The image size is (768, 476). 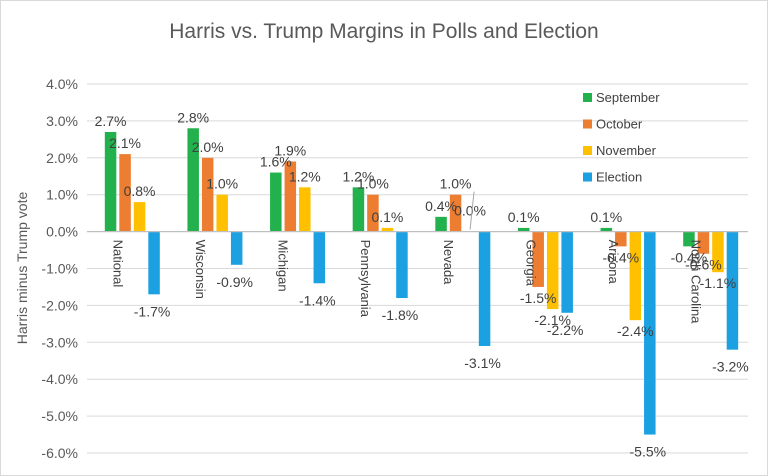 What do you see at coordinates (455, 213) in the screenshot?
I see `bar-nevada-october` at bounding box center [455, 213].